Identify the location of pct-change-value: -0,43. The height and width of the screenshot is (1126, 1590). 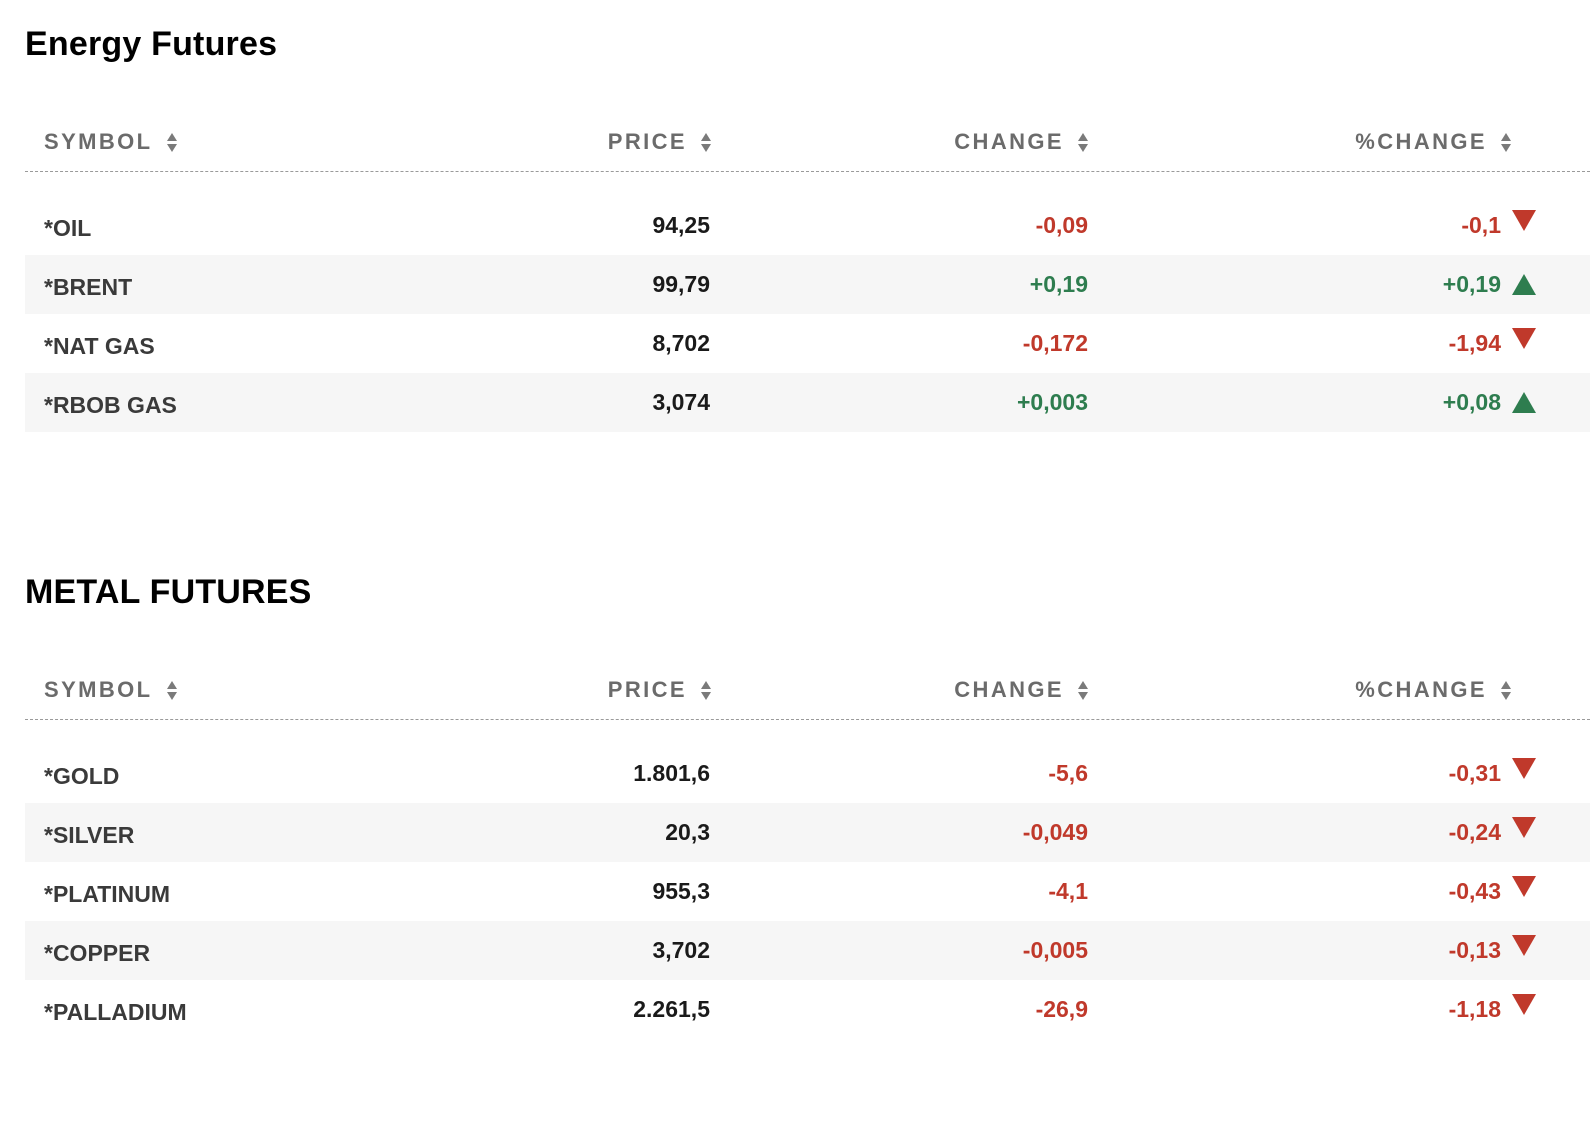
(1474, 891).